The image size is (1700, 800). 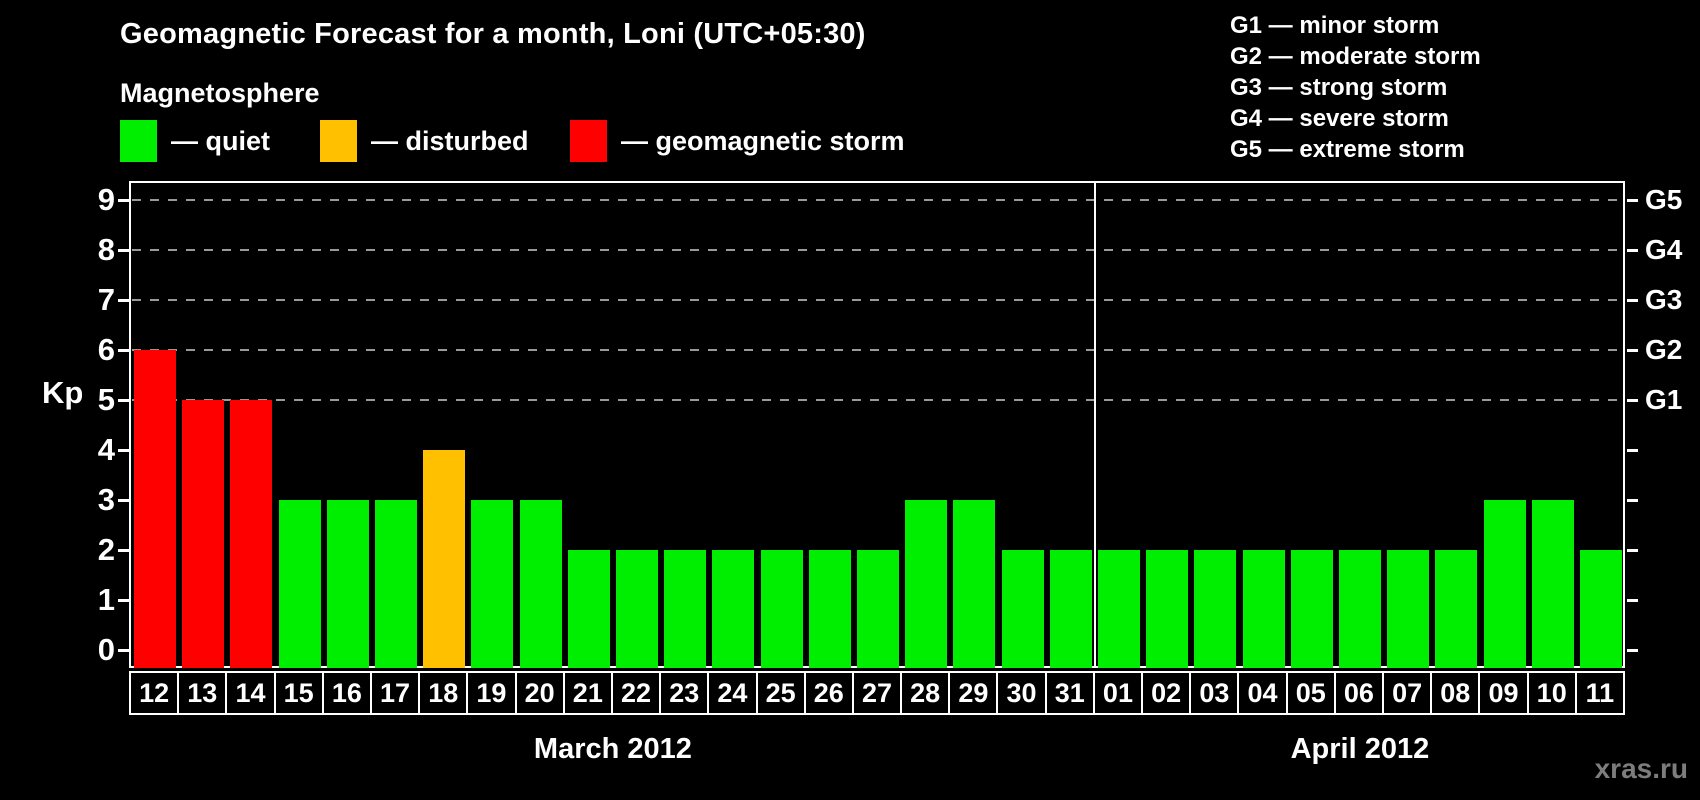 What do you see at coordinates (1664, 299) in the screenshot?
I see `right-axis-label-g3: G3` at bounding box center [1664, 299].